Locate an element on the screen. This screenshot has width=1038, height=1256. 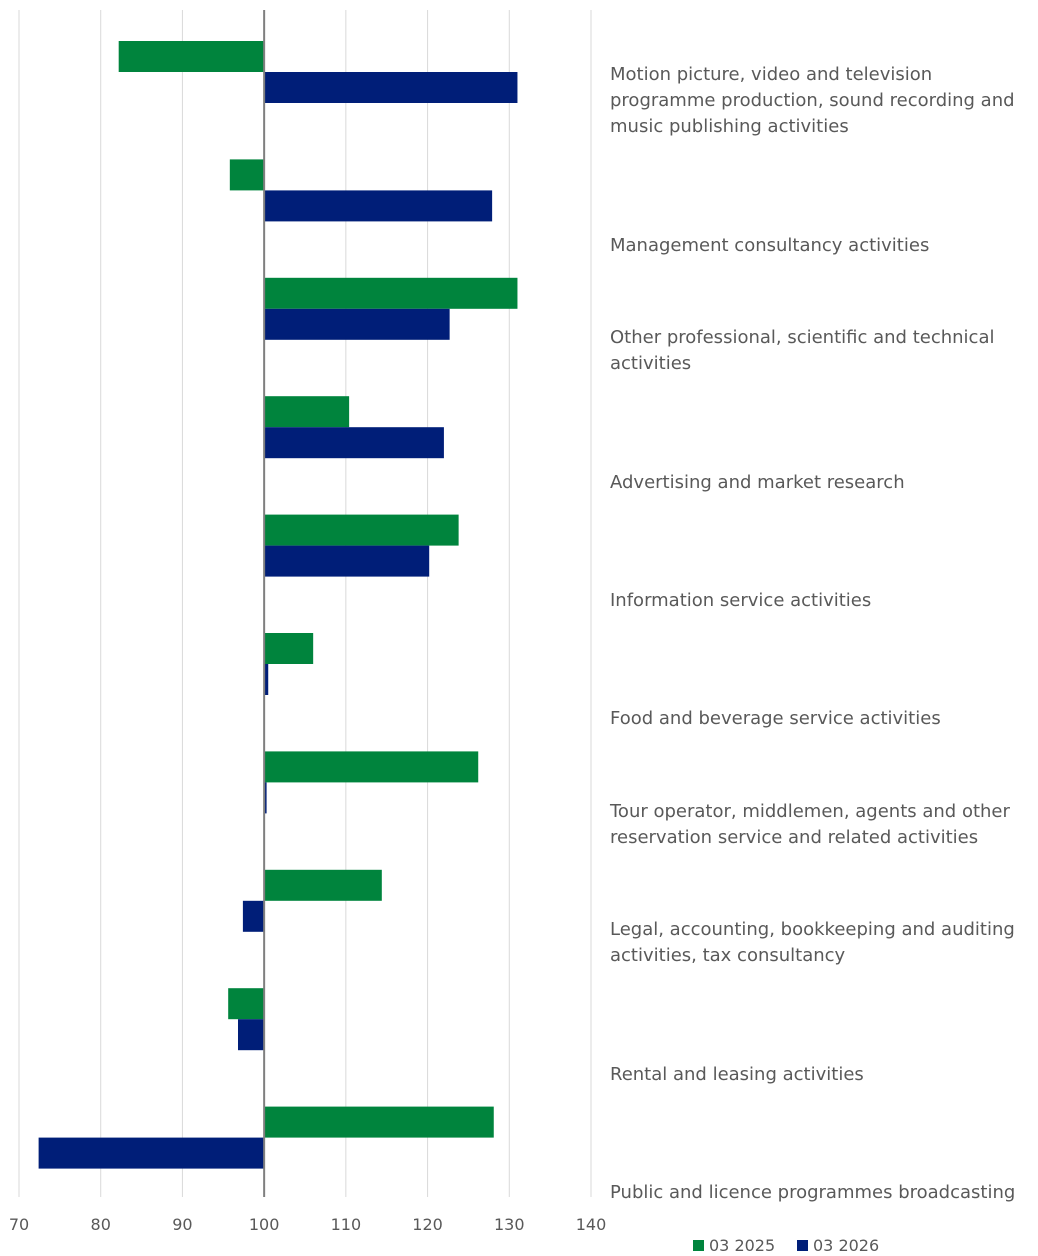
legend-label-series-0: 03 2025 is located at coordinates (742, 1245).